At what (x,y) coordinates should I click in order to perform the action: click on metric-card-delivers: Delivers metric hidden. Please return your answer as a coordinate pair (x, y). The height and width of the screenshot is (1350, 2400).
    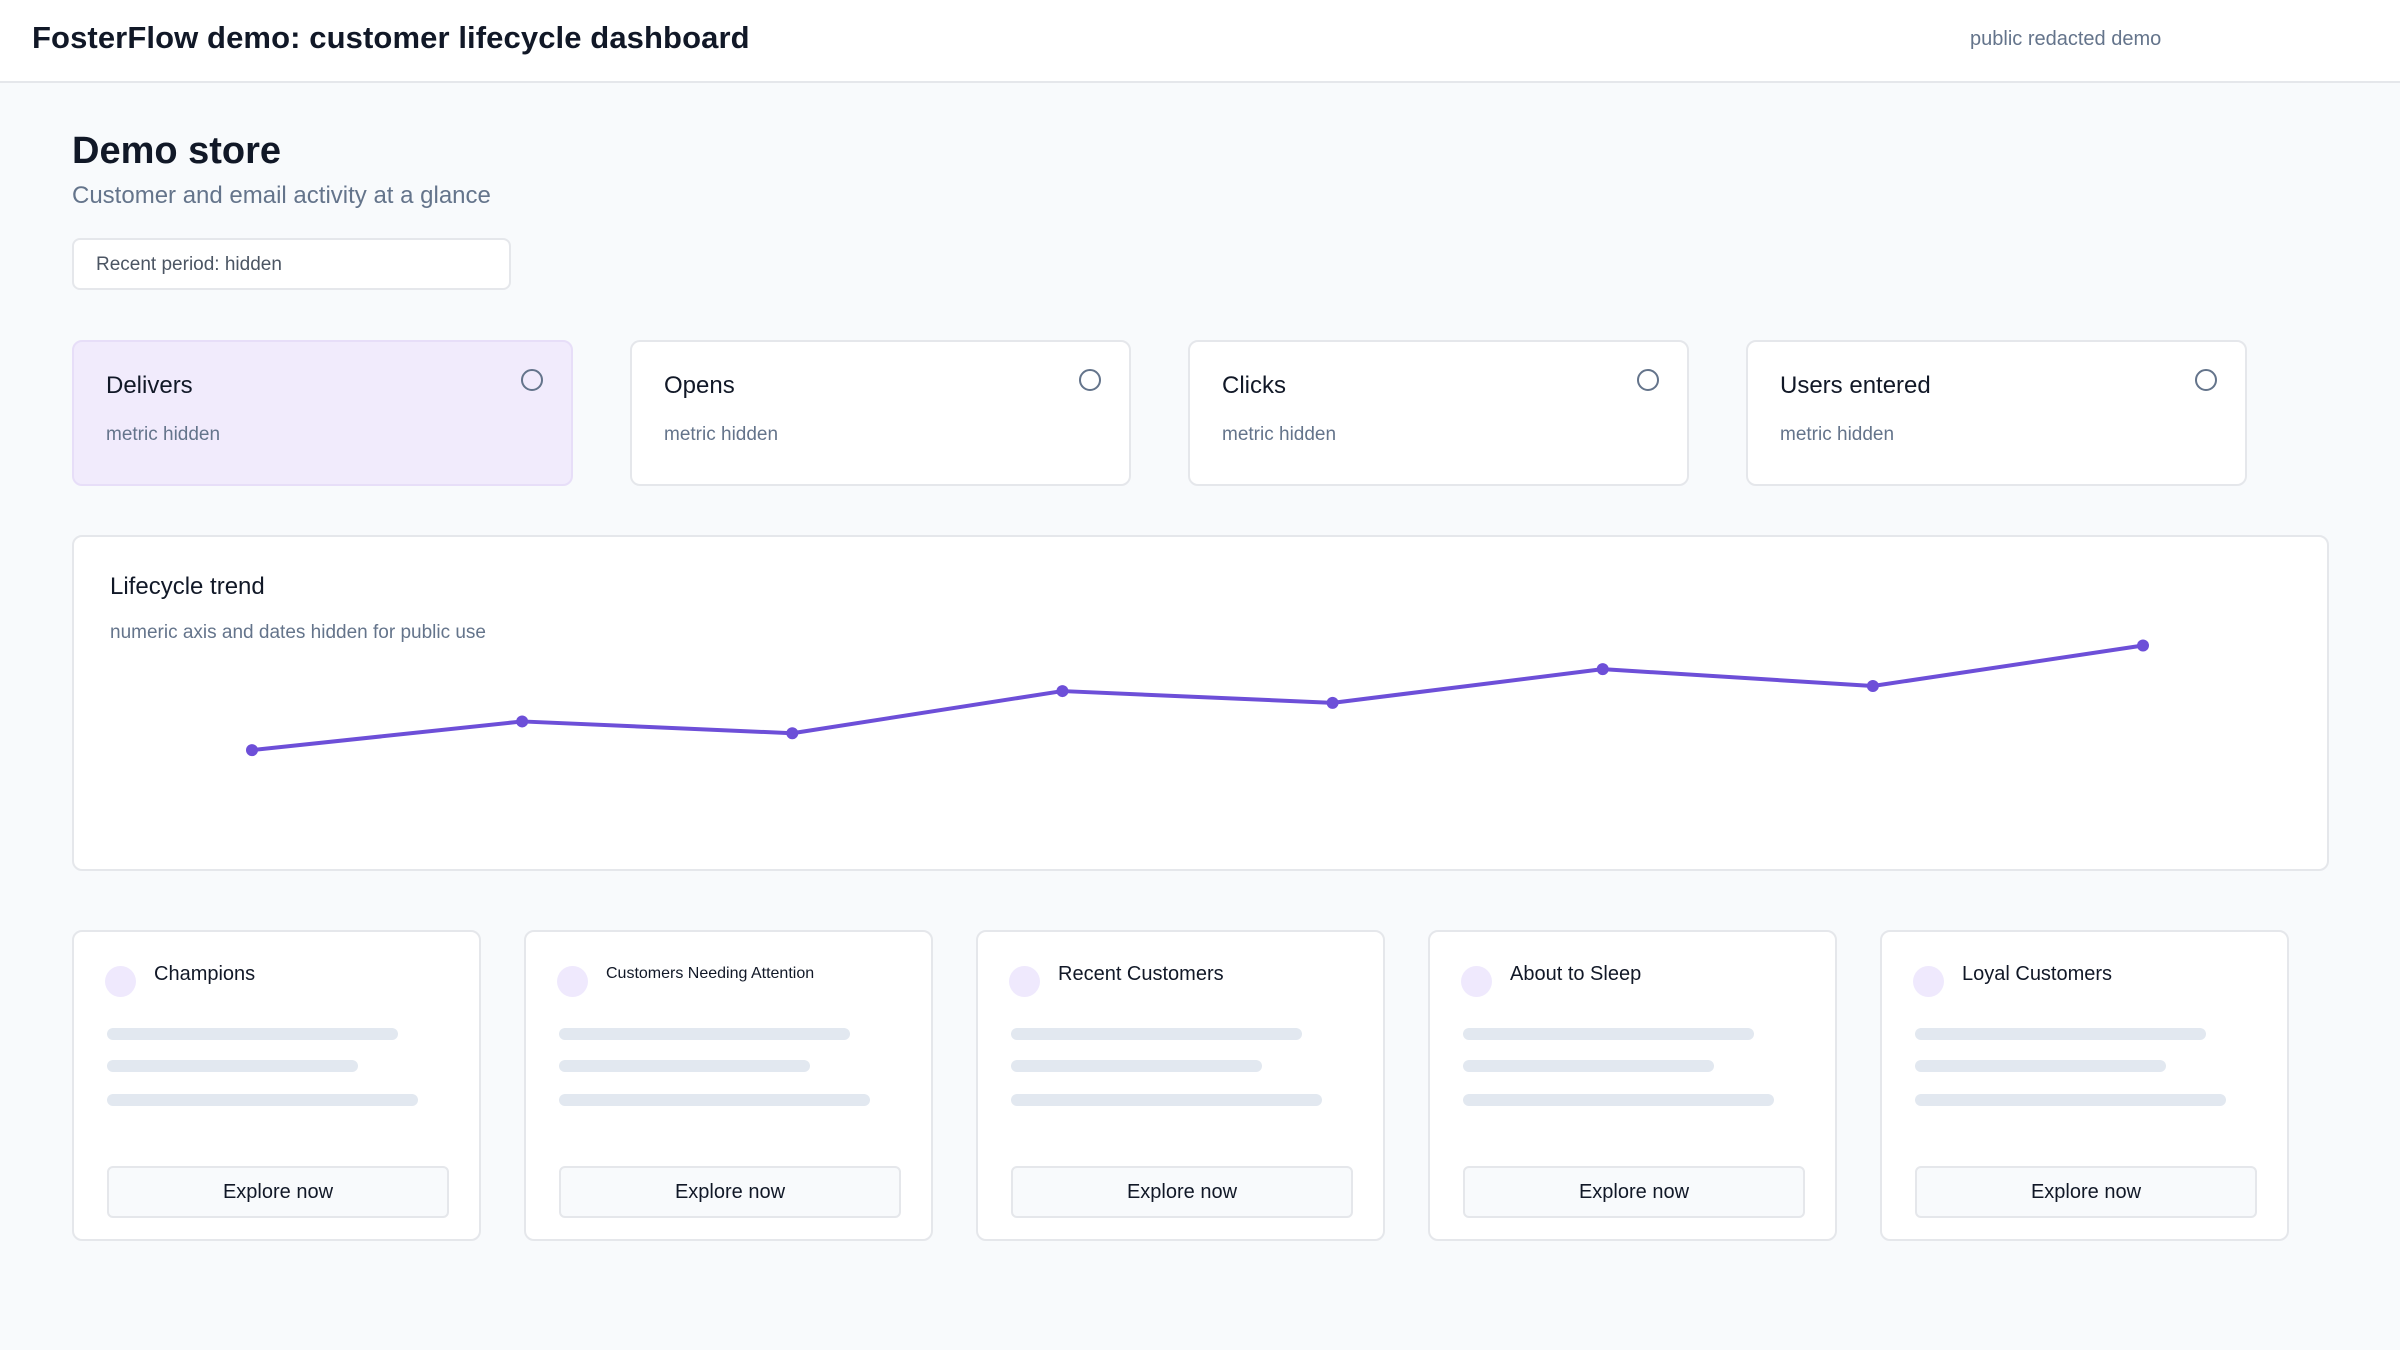
    Looking at the image, I should click on (322, 413).